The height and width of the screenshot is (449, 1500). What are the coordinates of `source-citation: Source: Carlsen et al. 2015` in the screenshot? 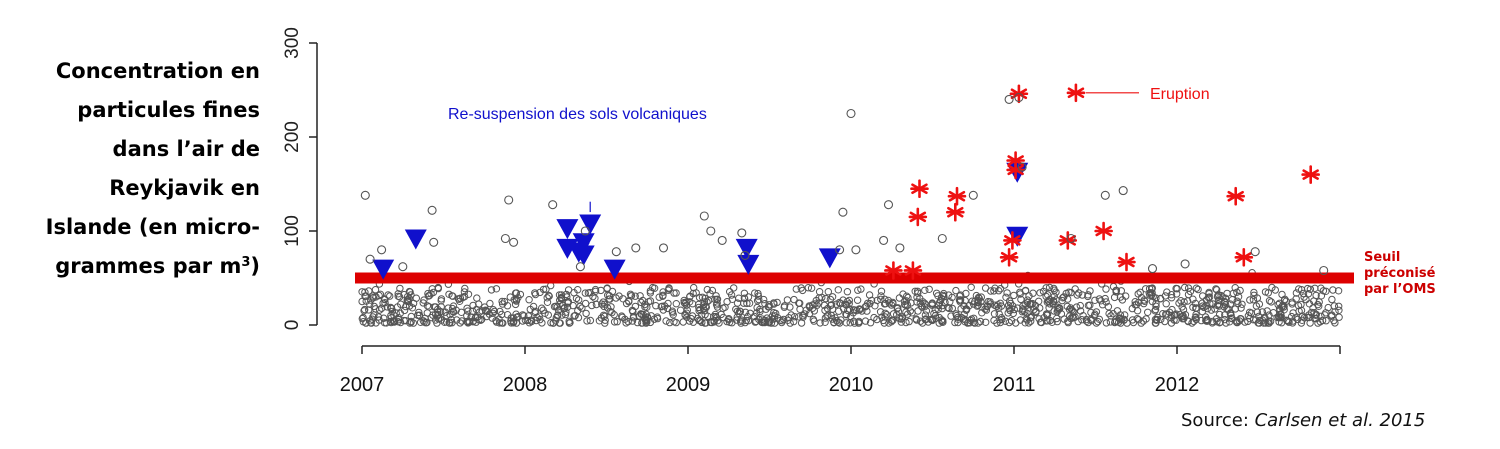 It's located at (1303, 420).